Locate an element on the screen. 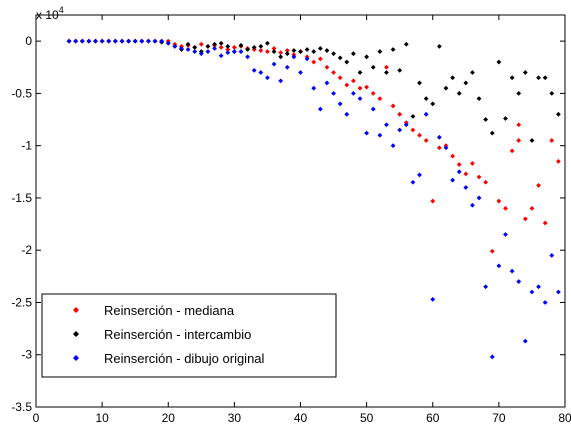 The width and height of the screenshot is (571, 430). y-tick-label-3: -1.5 is located at coordinates (21, 198).